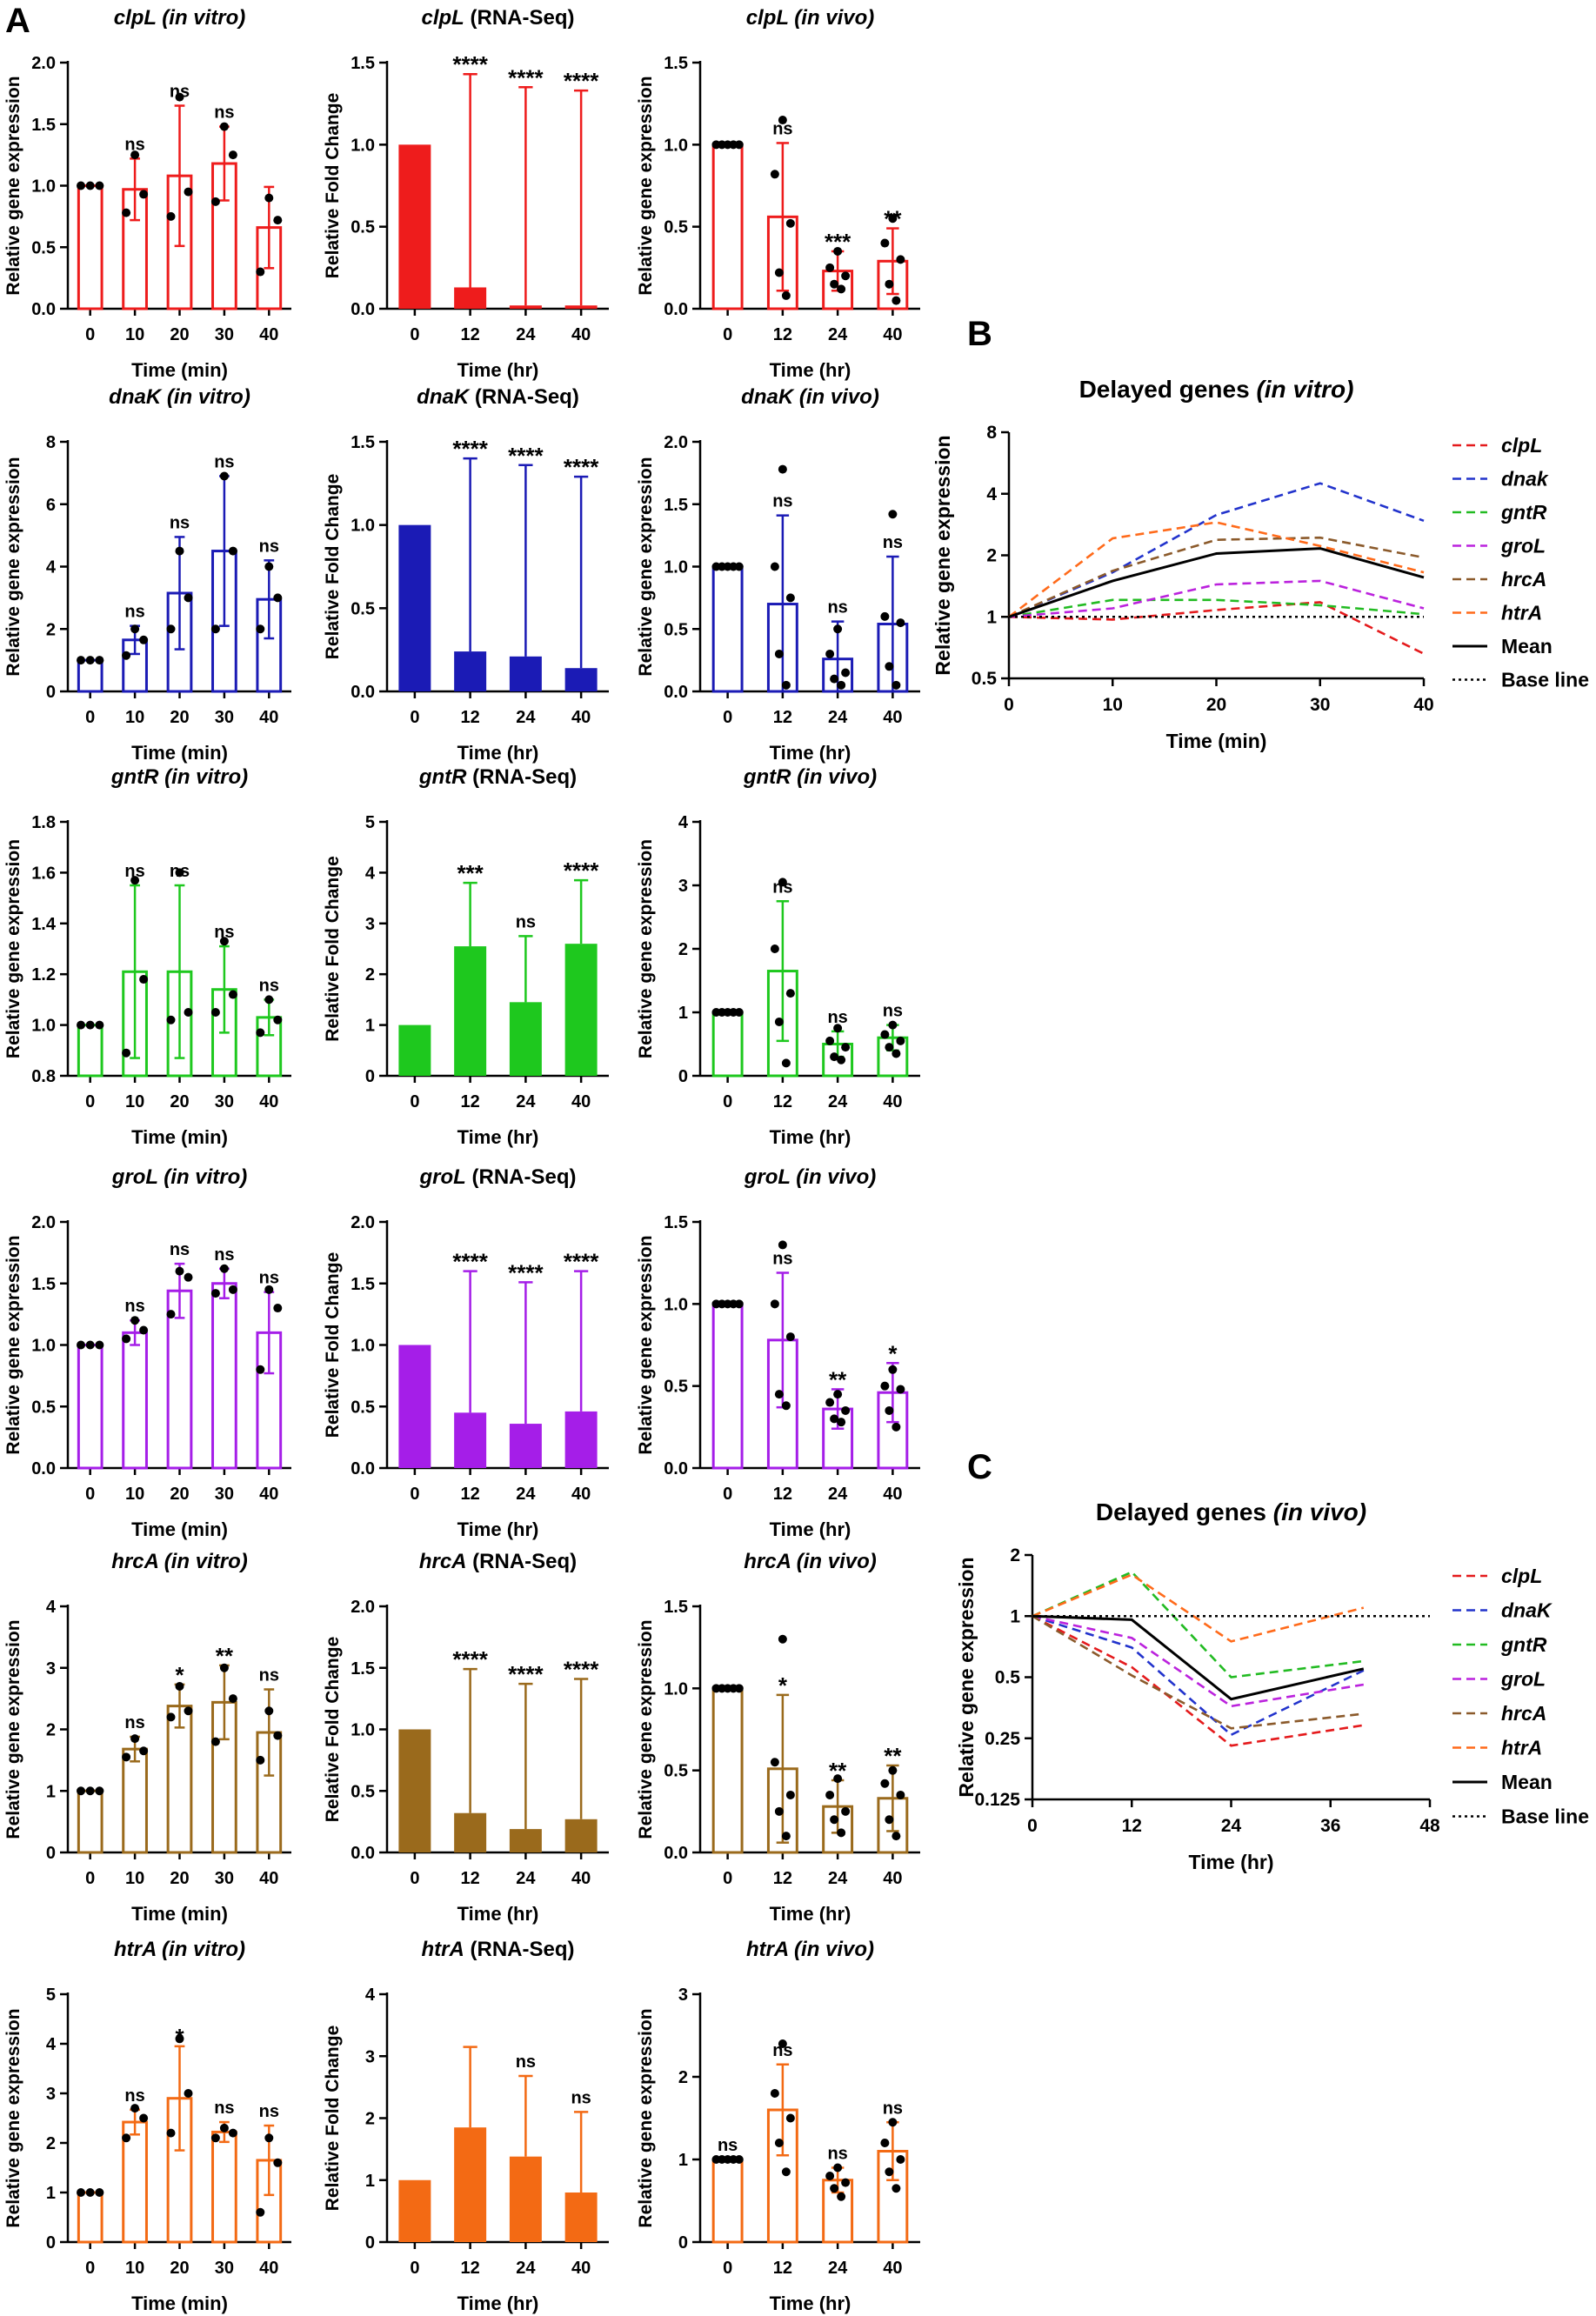 Image resolution: width=1596 pixels, height=2316 pixels. What do you see at coordinates (1216, 598) in the screenshot?
I see `series-line-grol` at bounding box center [1216, 598].